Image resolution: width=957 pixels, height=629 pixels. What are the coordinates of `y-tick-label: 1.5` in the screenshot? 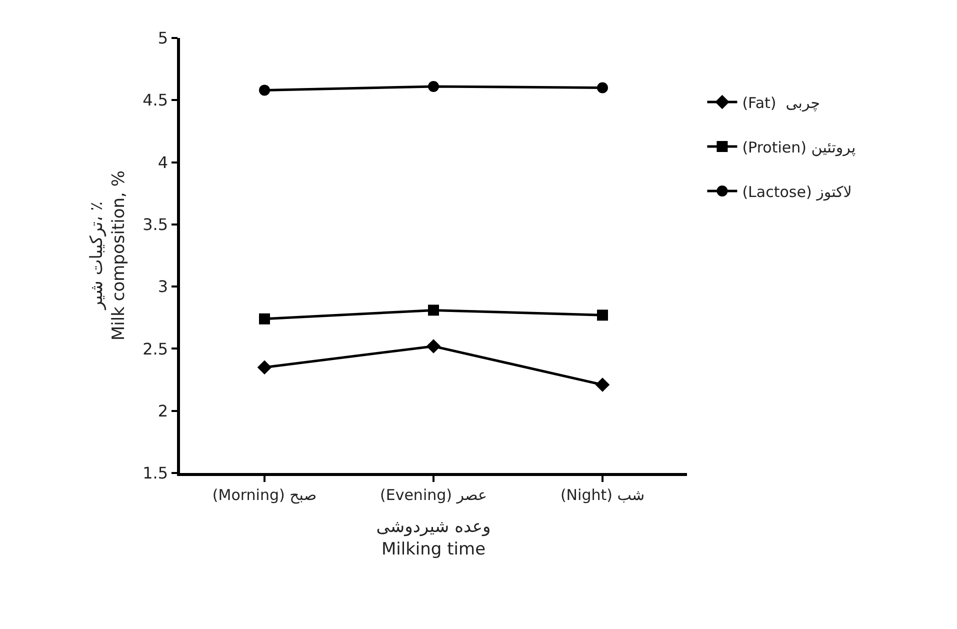 It's located at (155, 473).